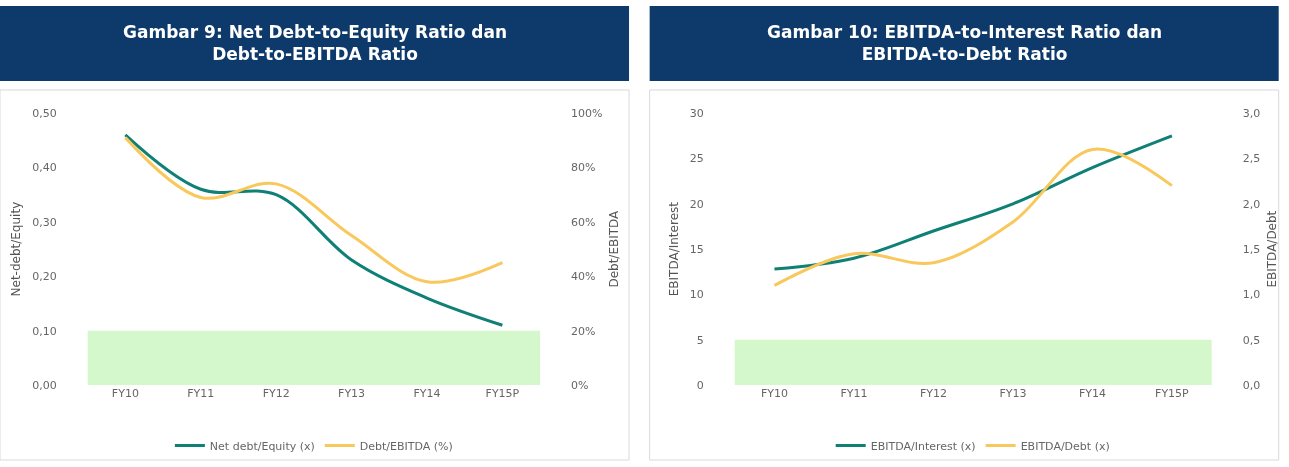 This screenshot has height=467, width=1289. Describe the element at coordinates (44, 113) in the screenshot. I see `y-tick-label: 0,50` at that location.